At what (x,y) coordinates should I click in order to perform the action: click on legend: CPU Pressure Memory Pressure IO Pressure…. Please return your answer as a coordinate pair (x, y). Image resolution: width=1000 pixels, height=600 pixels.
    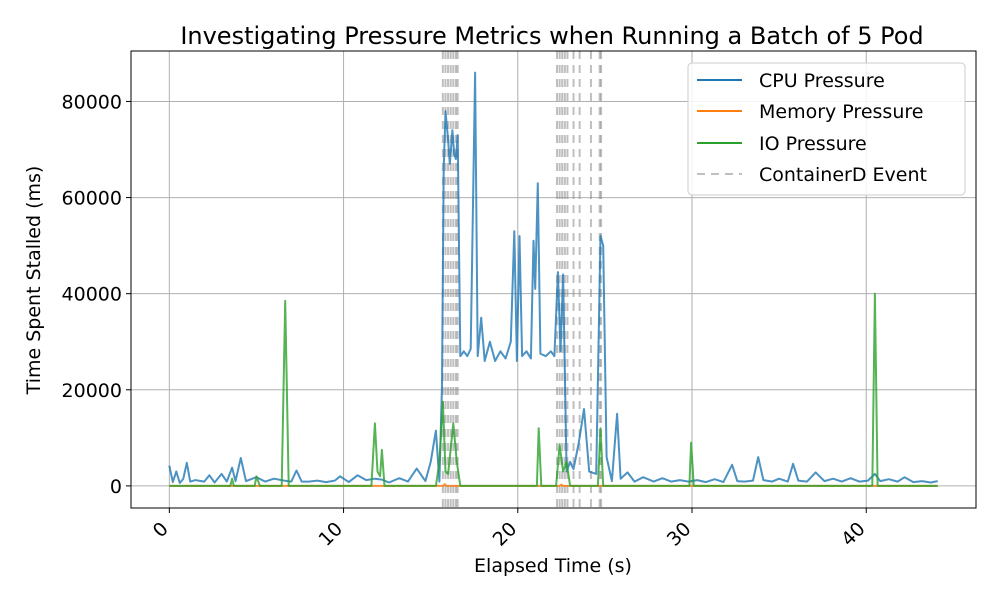
    Looking at the image, I should click on (826, 129).